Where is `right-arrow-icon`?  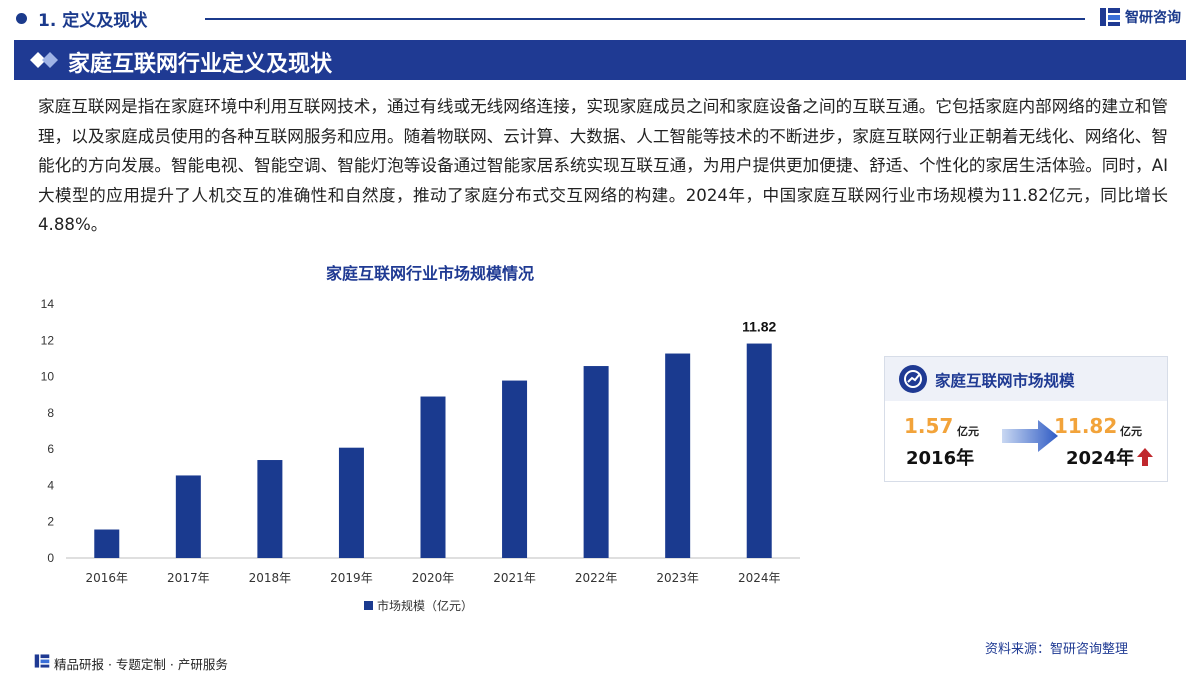
right-arrow-icon is located at coordinates (1030, 436).